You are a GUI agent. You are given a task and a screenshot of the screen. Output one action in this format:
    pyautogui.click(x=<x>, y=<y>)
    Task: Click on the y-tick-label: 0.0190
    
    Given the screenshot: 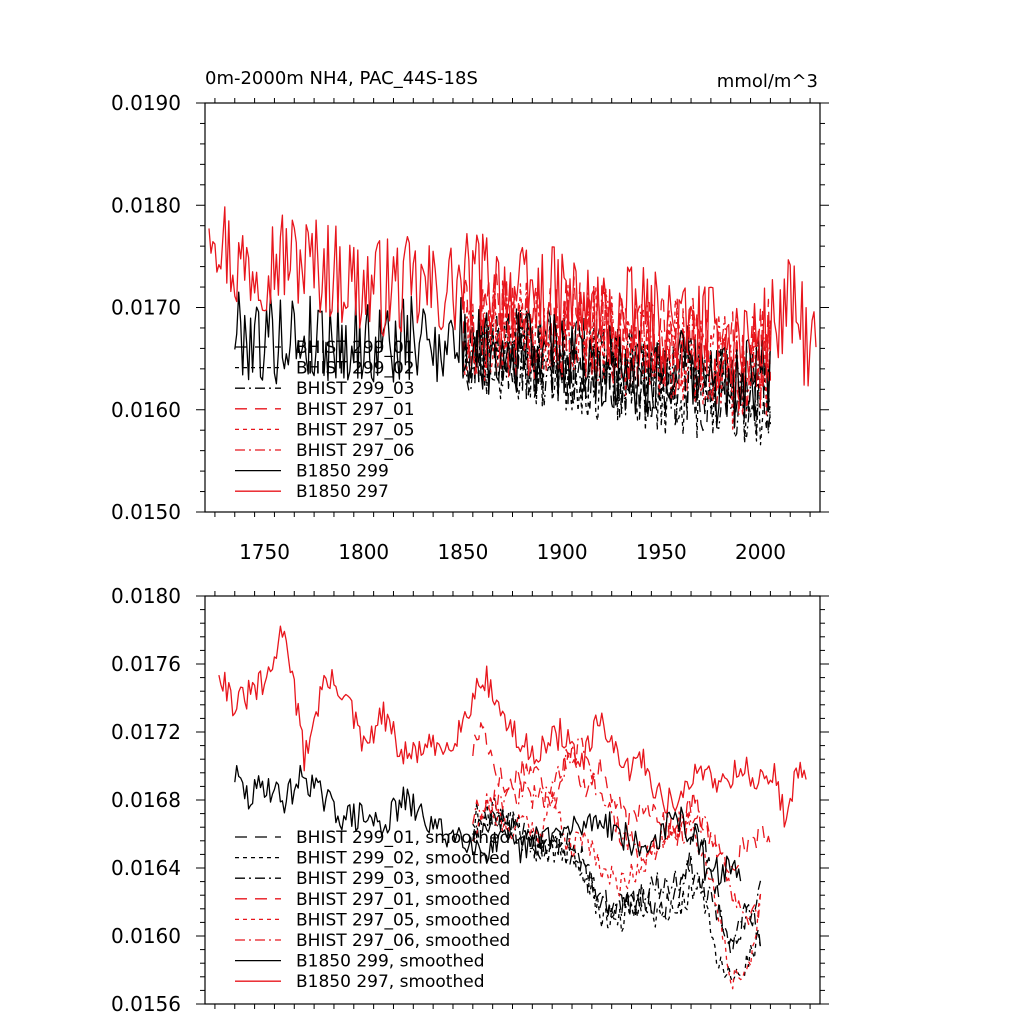 What is the action you would take?
    pyautogui.click(x=146, y=103)
    